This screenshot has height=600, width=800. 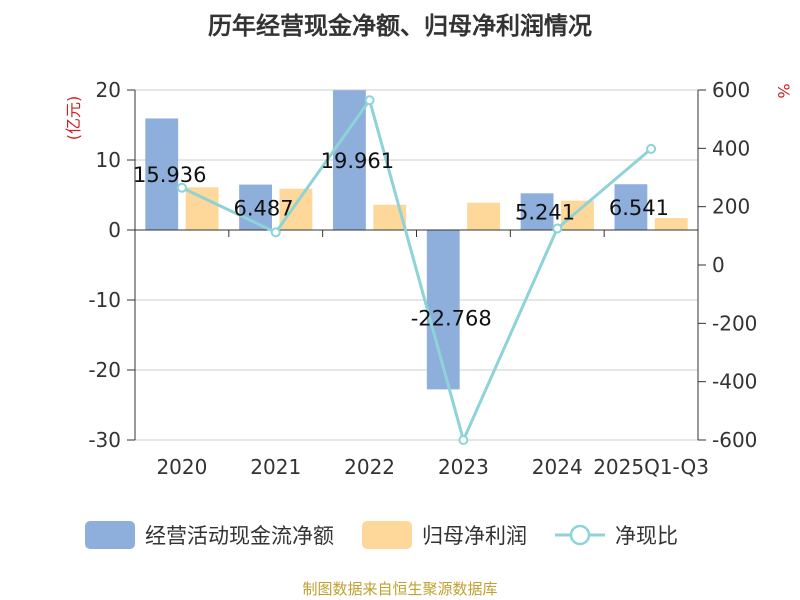 I want to click on right-axis-tick-label: 0, so click(x=718, y=265).